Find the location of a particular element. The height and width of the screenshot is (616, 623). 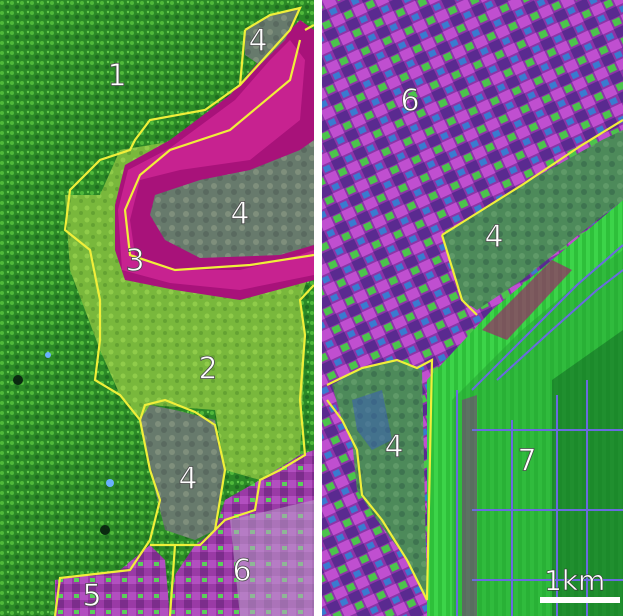

zone-2-label: 2 is located at coordinates (207, 369).